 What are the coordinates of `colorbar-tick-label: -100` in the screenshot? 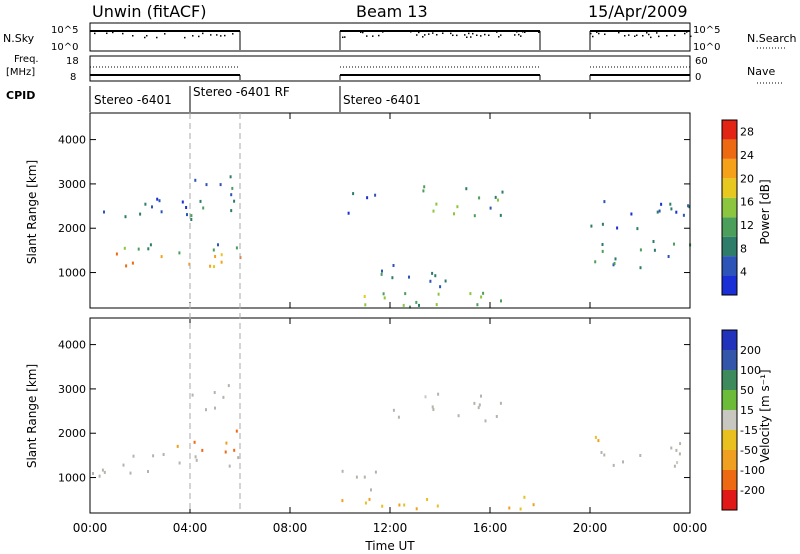 It's located at (752, 470).